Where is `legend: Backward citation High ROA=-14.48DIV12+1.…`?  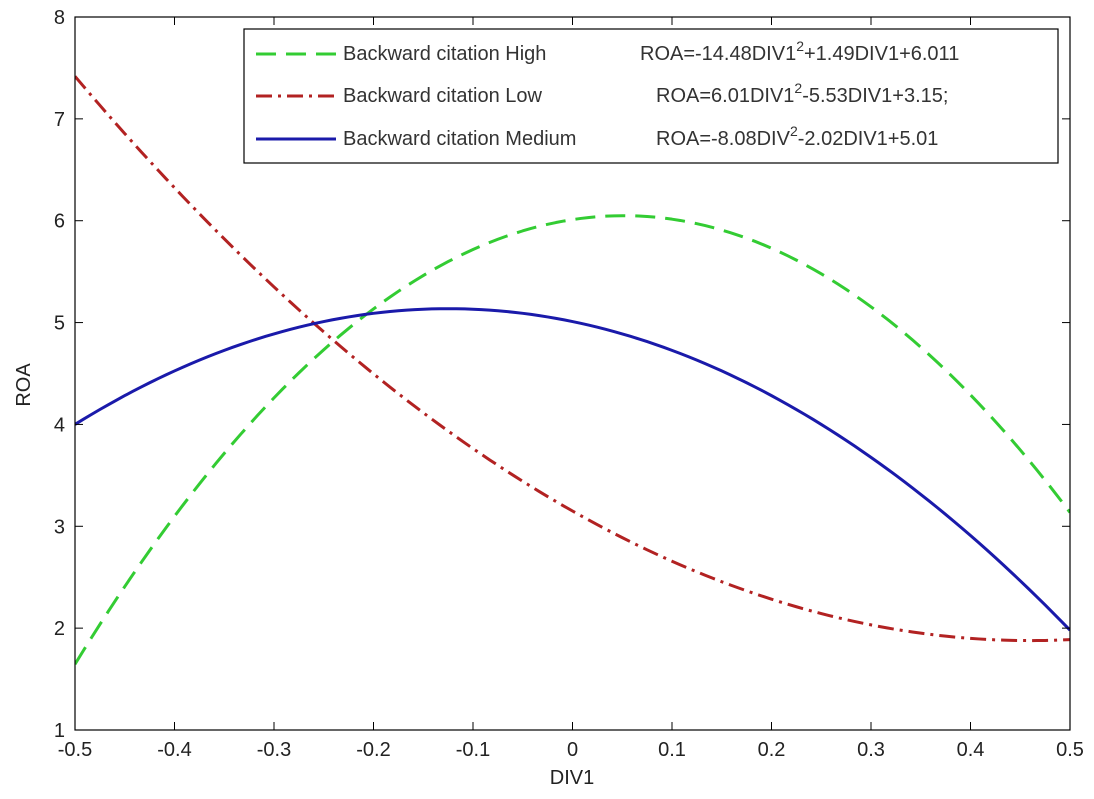 legend: Backward citation High ROA=-14.48DIV12+1.… is located at coordinates (651, 96).